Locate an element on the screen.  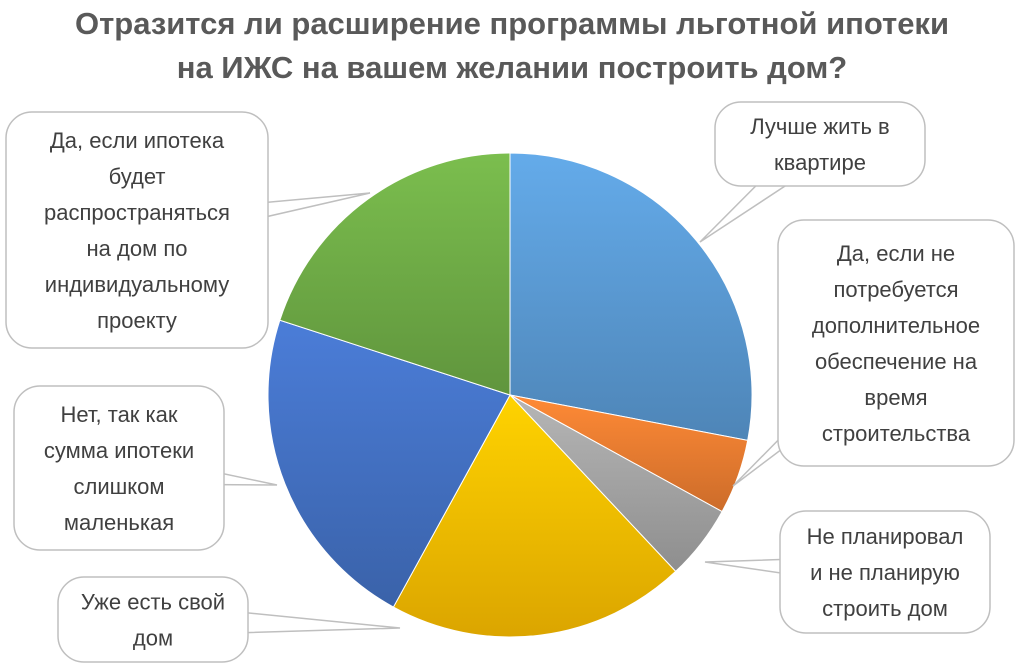
callout-4: Уже есть свой дом is located at coordinates (229, 619).